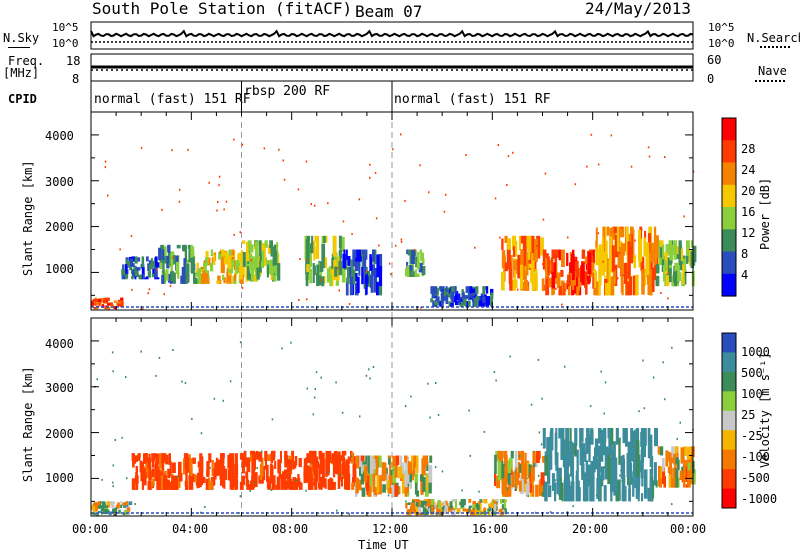  What do you see at coordinates (59, 227) in the screenshot?
I see `y-tick-p1-2000: 2000` at bounding box center [59, 227].